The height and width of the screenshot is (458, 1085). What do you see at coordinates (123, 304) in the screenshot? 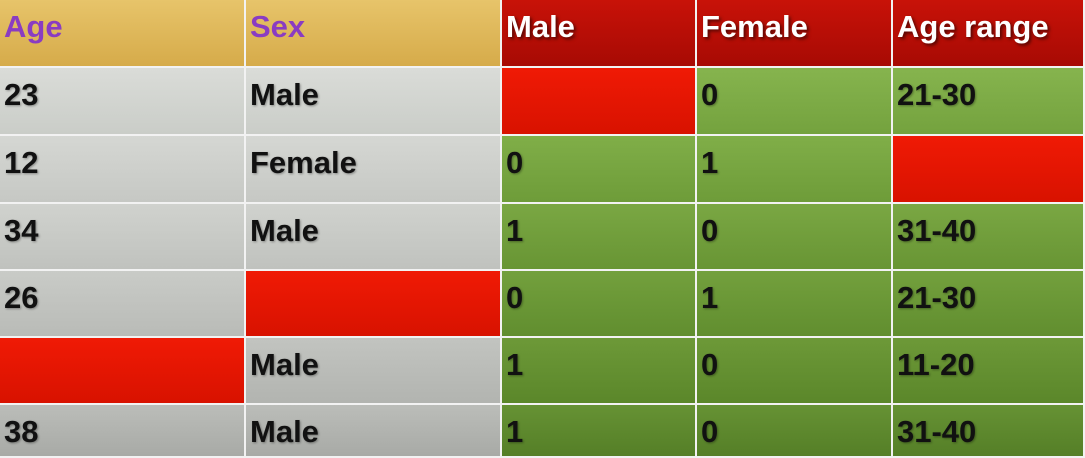
I see `cell-age: 26` at bounding box center [123, 304].